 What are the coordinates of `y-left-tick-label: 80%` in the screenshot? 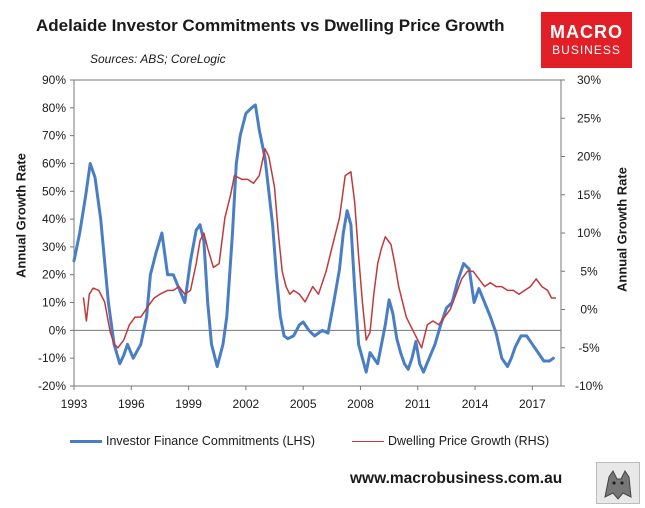 It's located at (54, 108).